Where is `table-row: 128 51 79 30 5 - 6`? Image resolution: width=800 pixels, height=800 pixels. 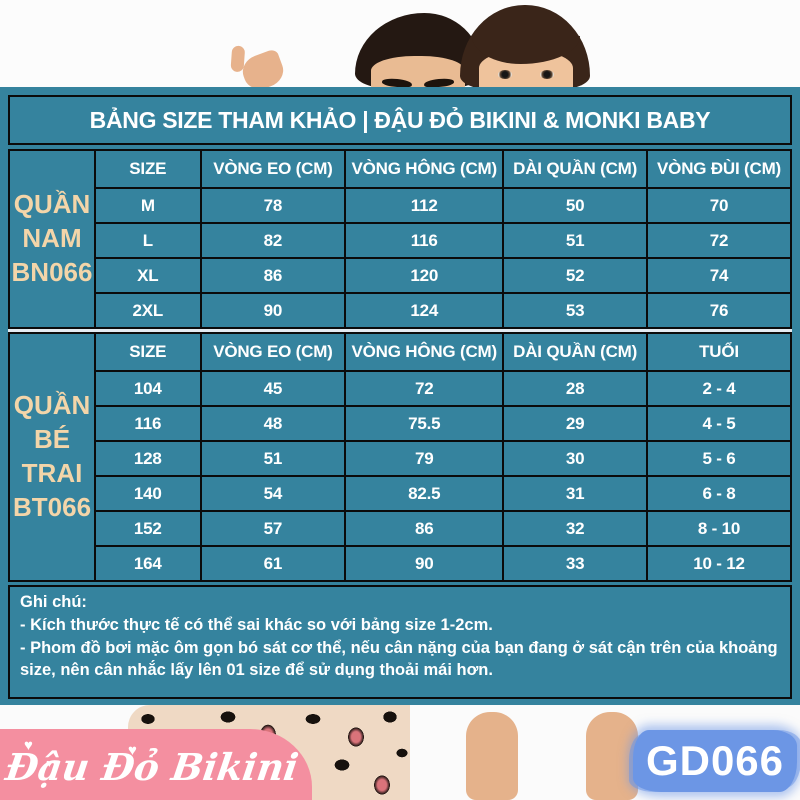
table-row: 128 51 79 30 5 - 6 is located at coordinates (400, 458).